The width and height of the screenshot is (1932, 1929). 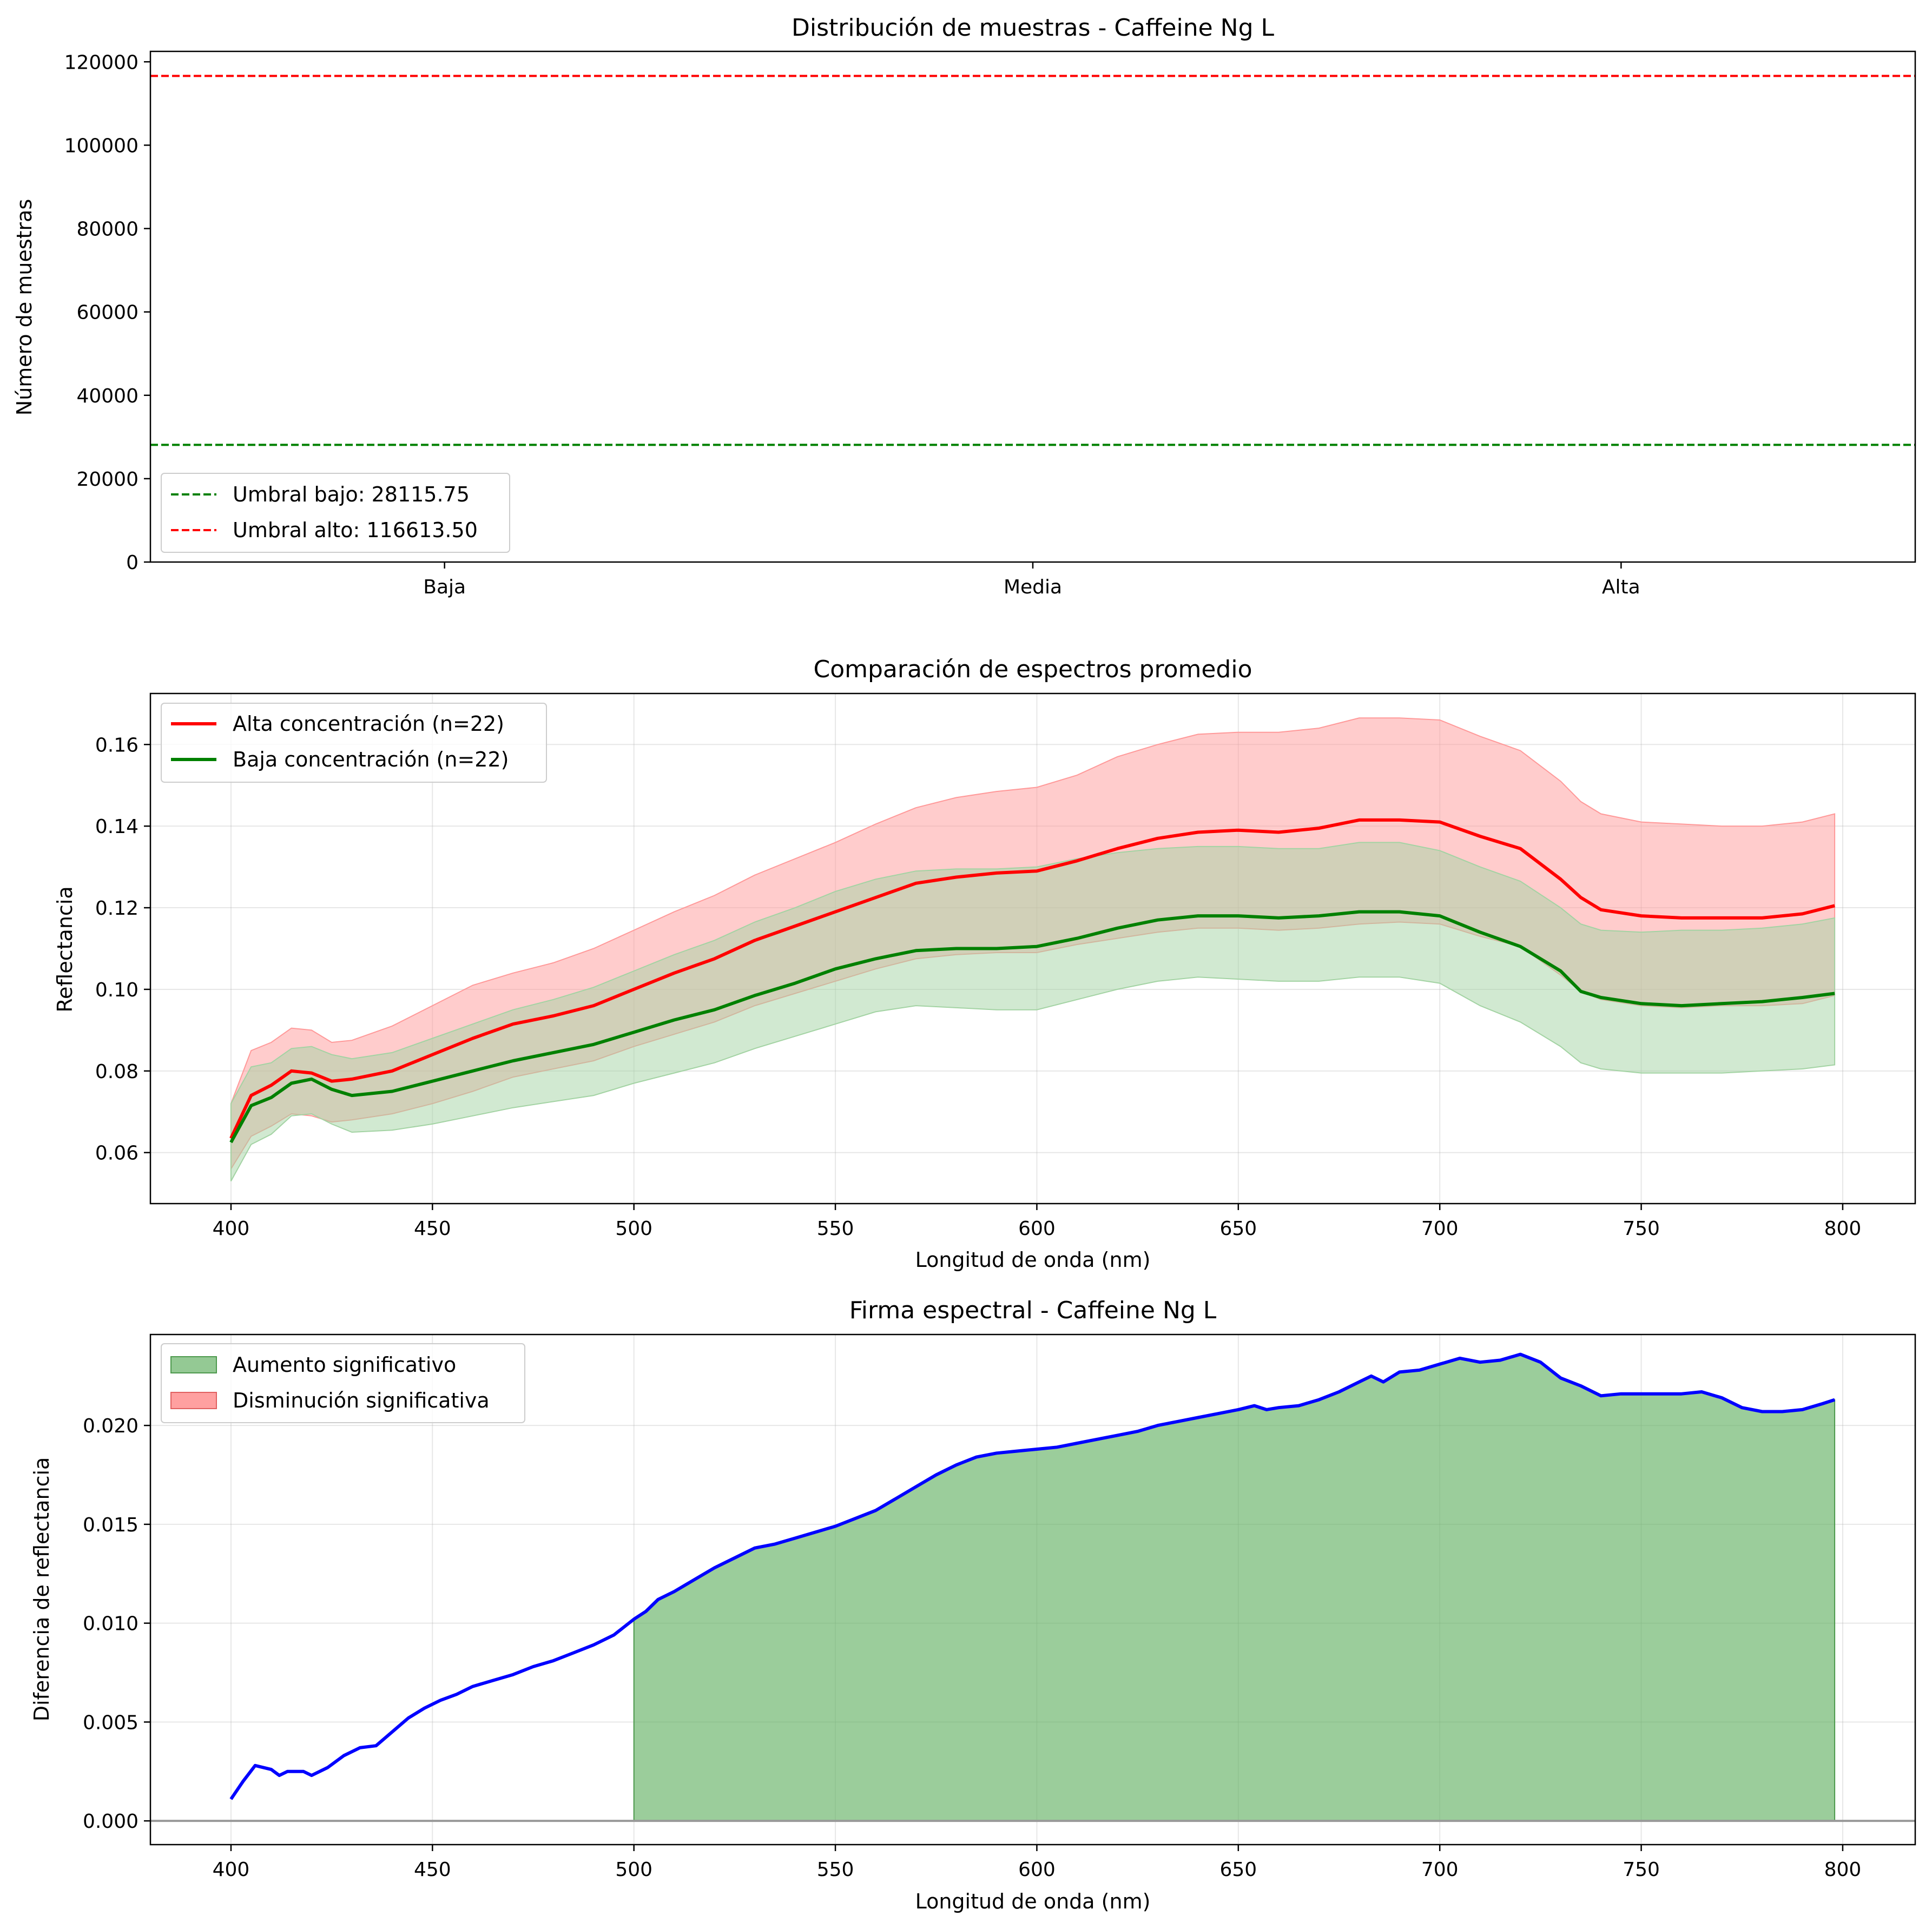 What do you see at coordinates (108, 230) in the screenshot?
I see `panel1-ytick-label: 80000` at bounding box center [108, 230].